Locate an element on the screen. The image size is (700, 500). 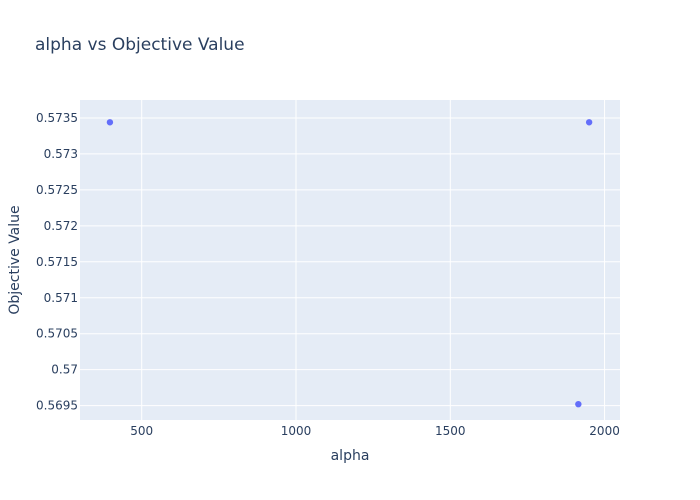
x-tick-label: 2000 is located at coordinates (604, 431).